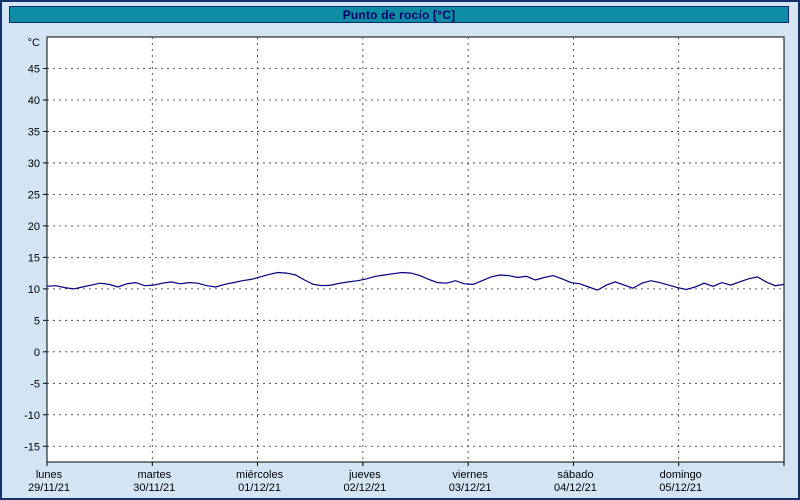 The width and height of the screenshot is (800, 500). Describe the element at coordinates (259, 488) in the screenshot. I see `date-label: 01/12/21` at that location.